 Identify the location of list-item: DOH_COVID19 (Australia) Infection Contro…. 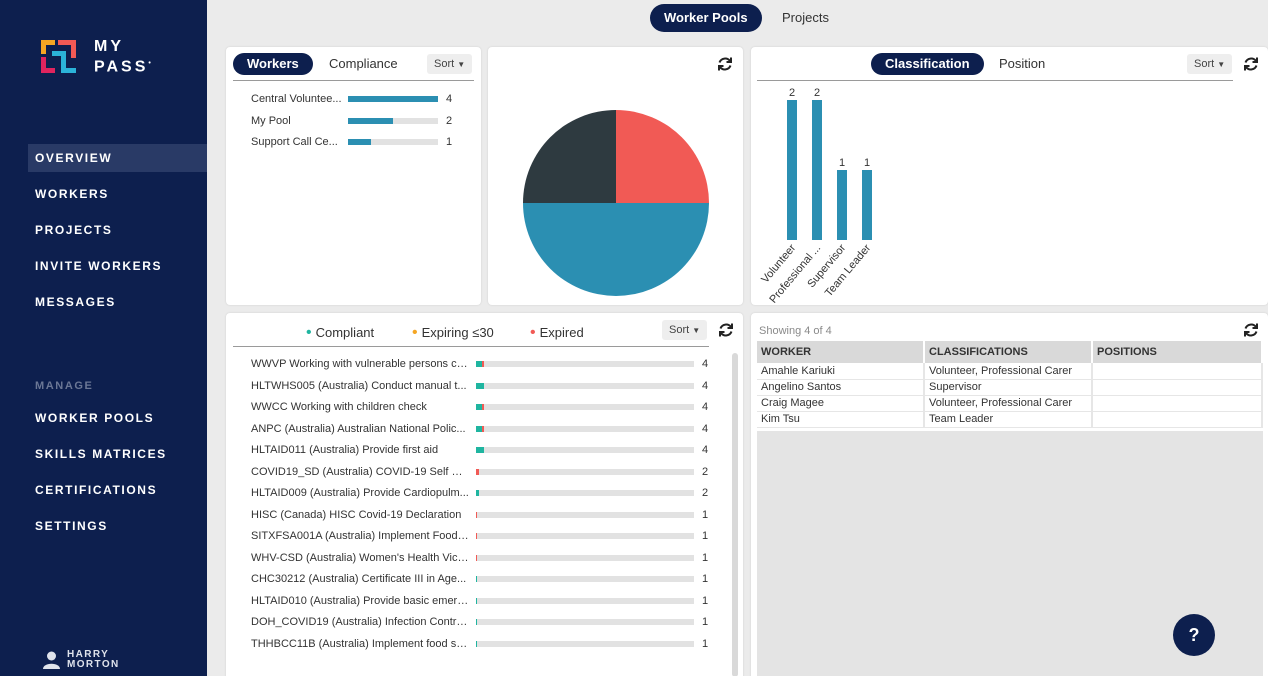
(484, 622).